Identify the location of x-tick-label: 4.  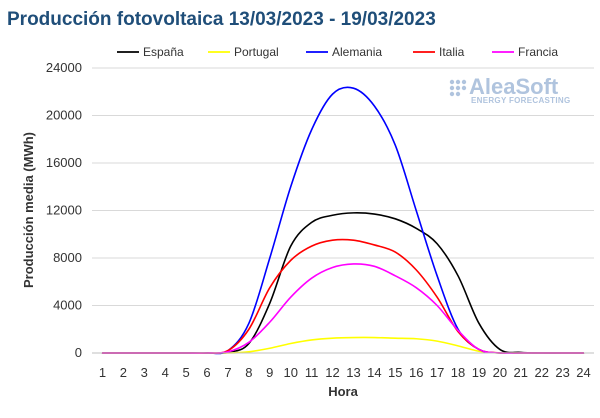
(165, 372).